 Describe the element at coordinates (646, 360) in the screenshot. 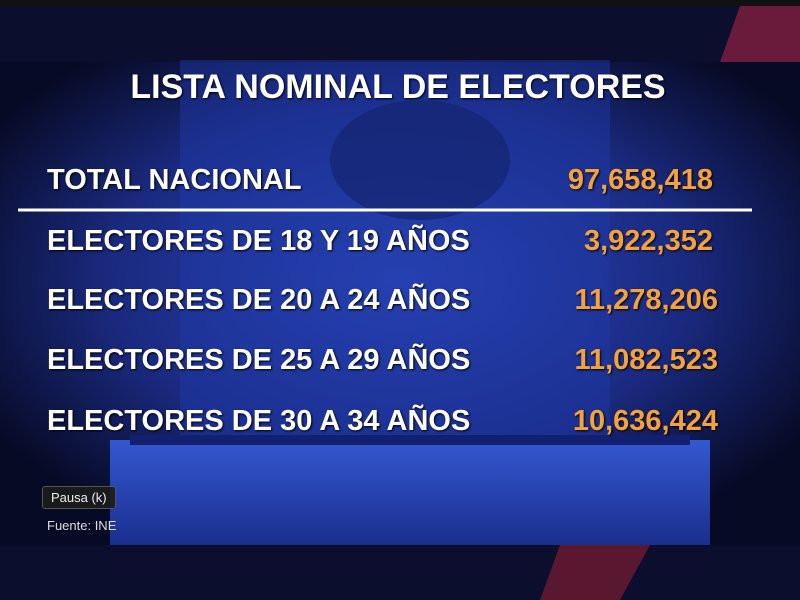

I see `row-value: 11,082,523` at that location.